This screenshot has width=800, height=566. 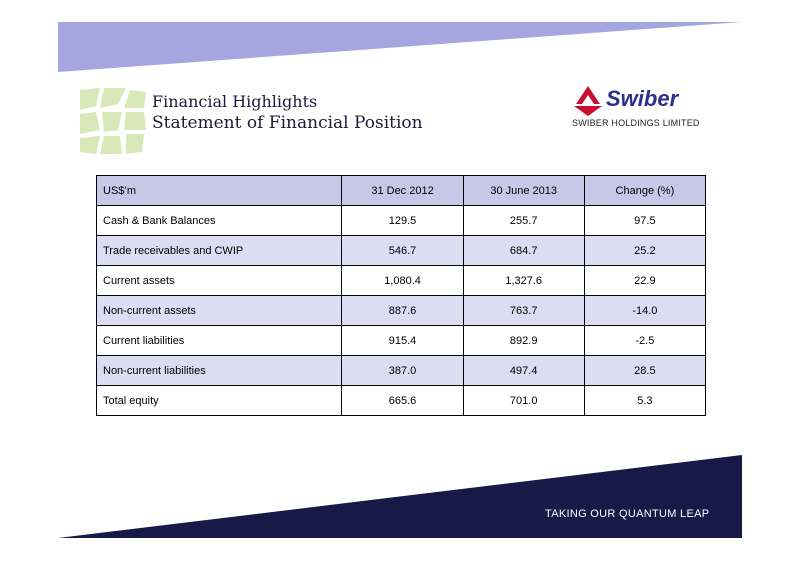 I want to click on title-financial-highlights: Financial Highlights, so click(x=235, y=101).